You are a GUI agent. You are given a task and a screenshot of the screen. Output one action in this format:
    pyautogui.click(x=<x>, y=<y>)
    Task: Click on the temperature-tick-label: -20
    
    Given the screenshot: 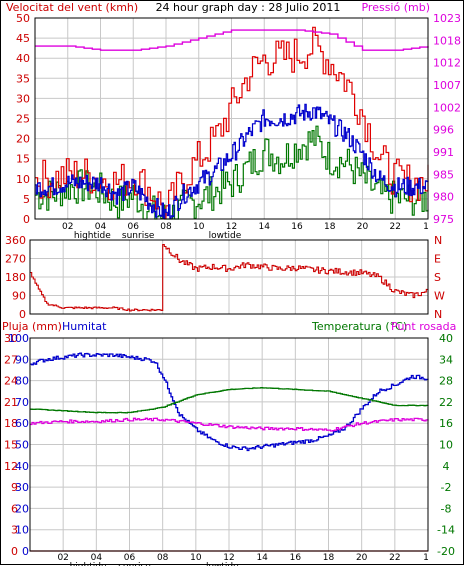 What is the action you would take?
    pyautogui.click(x=446, y=551)
    